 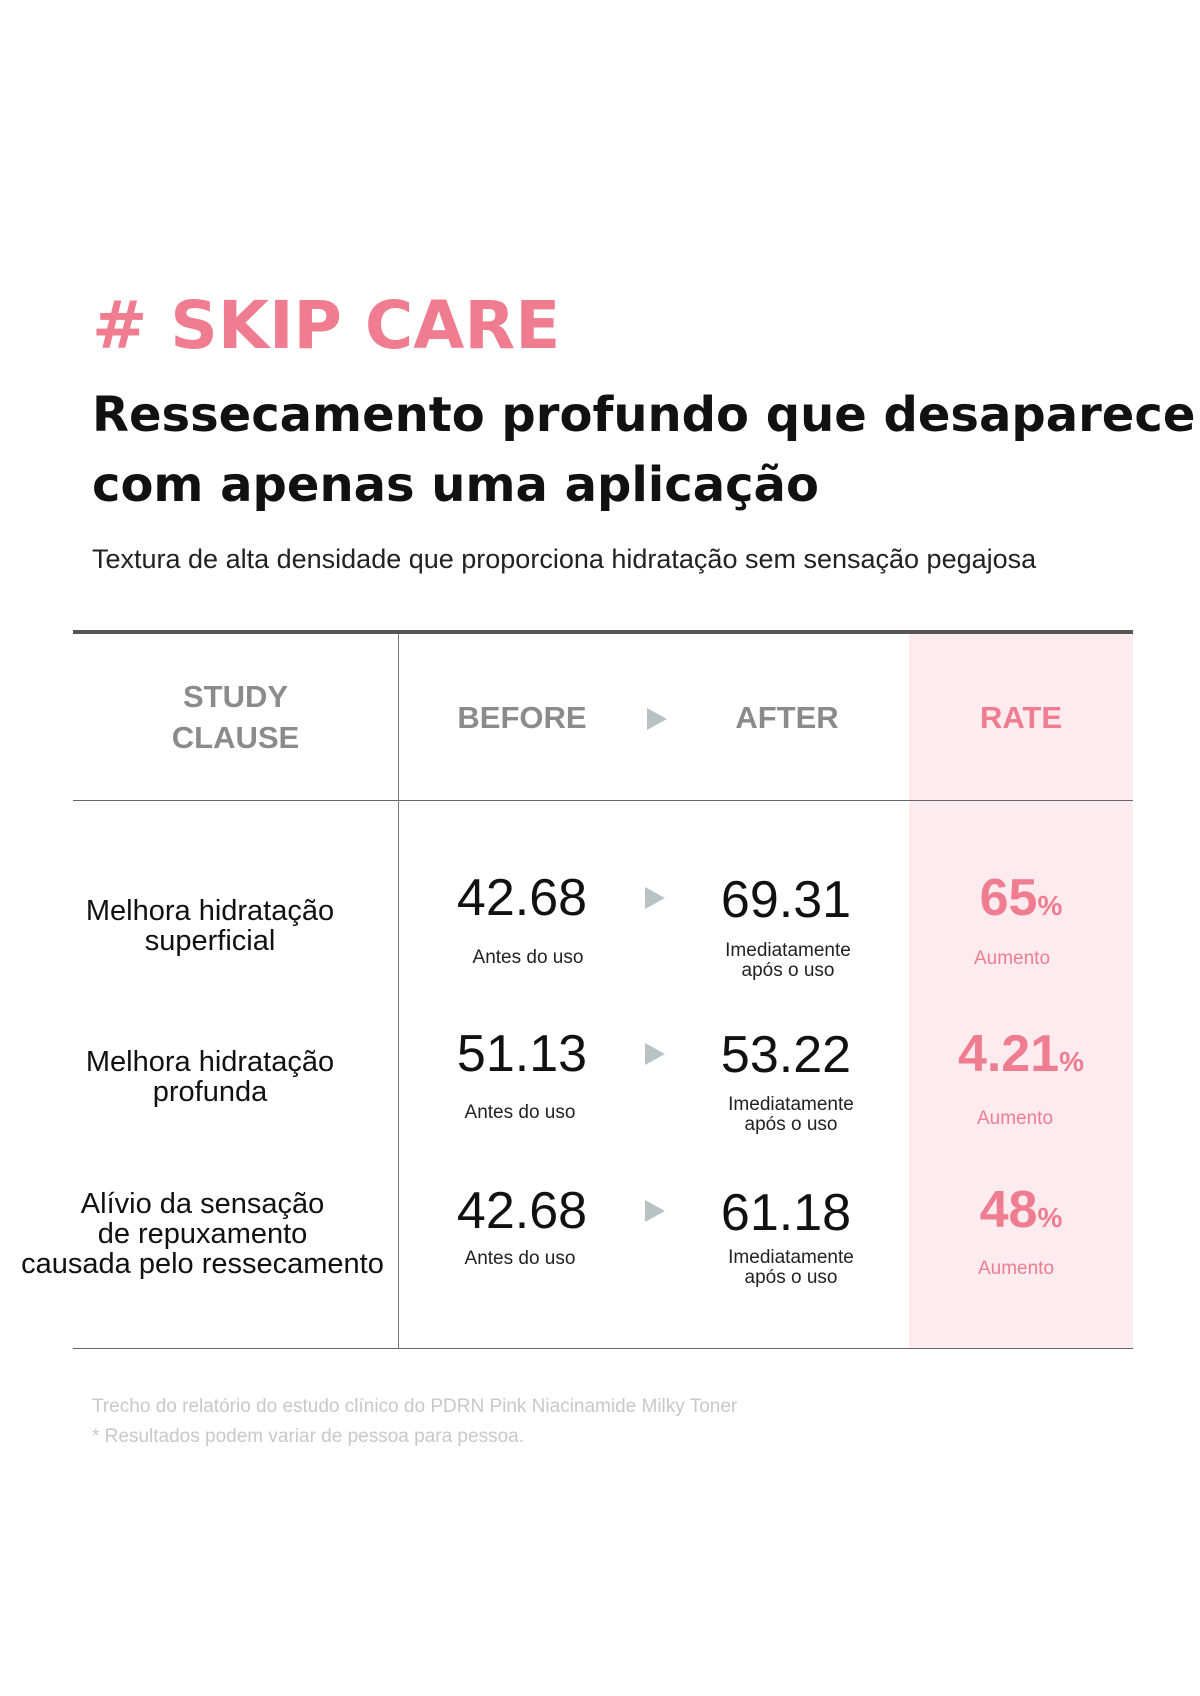 What do you see at coordinates (657, 719) in the screenshot?
I see `header-arrow-icon` at bounding box center [657, 719].